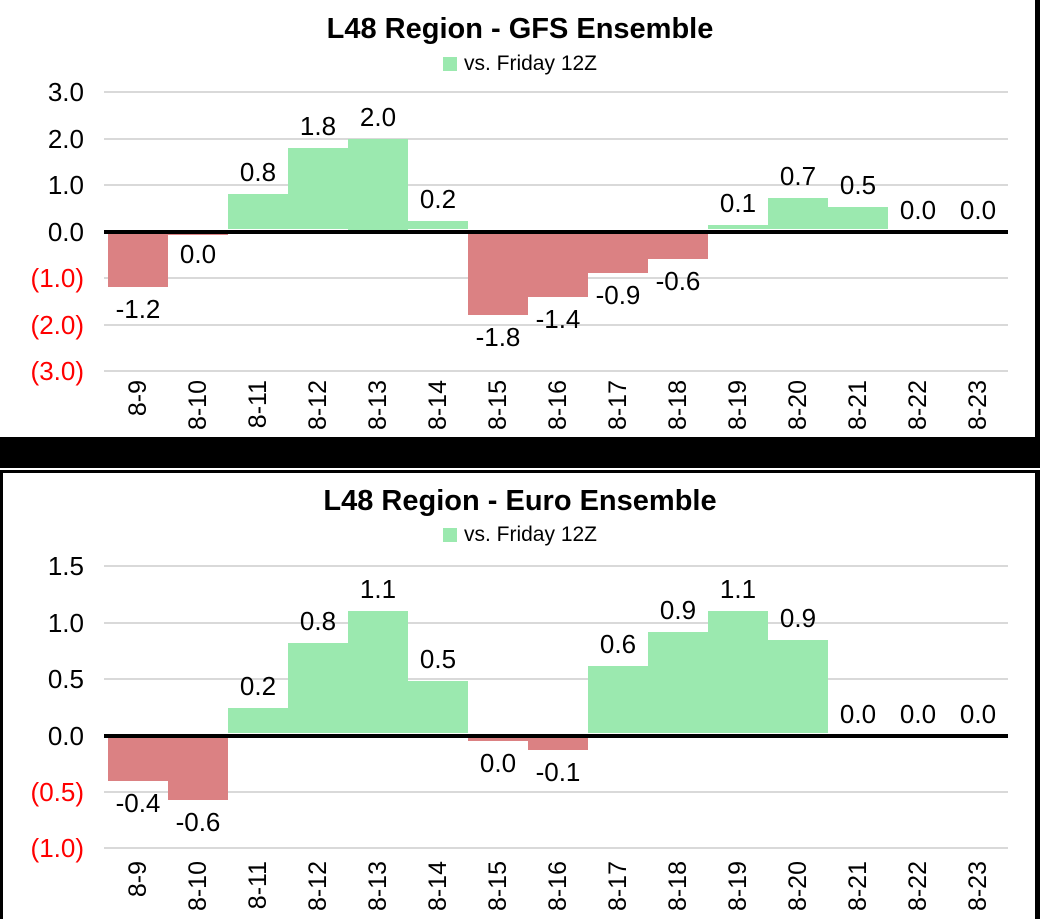 Image resolution: width=1040 pixels, height=919 pixels. I want to click on value-label-8-12: 1.8, so click(318, 125).